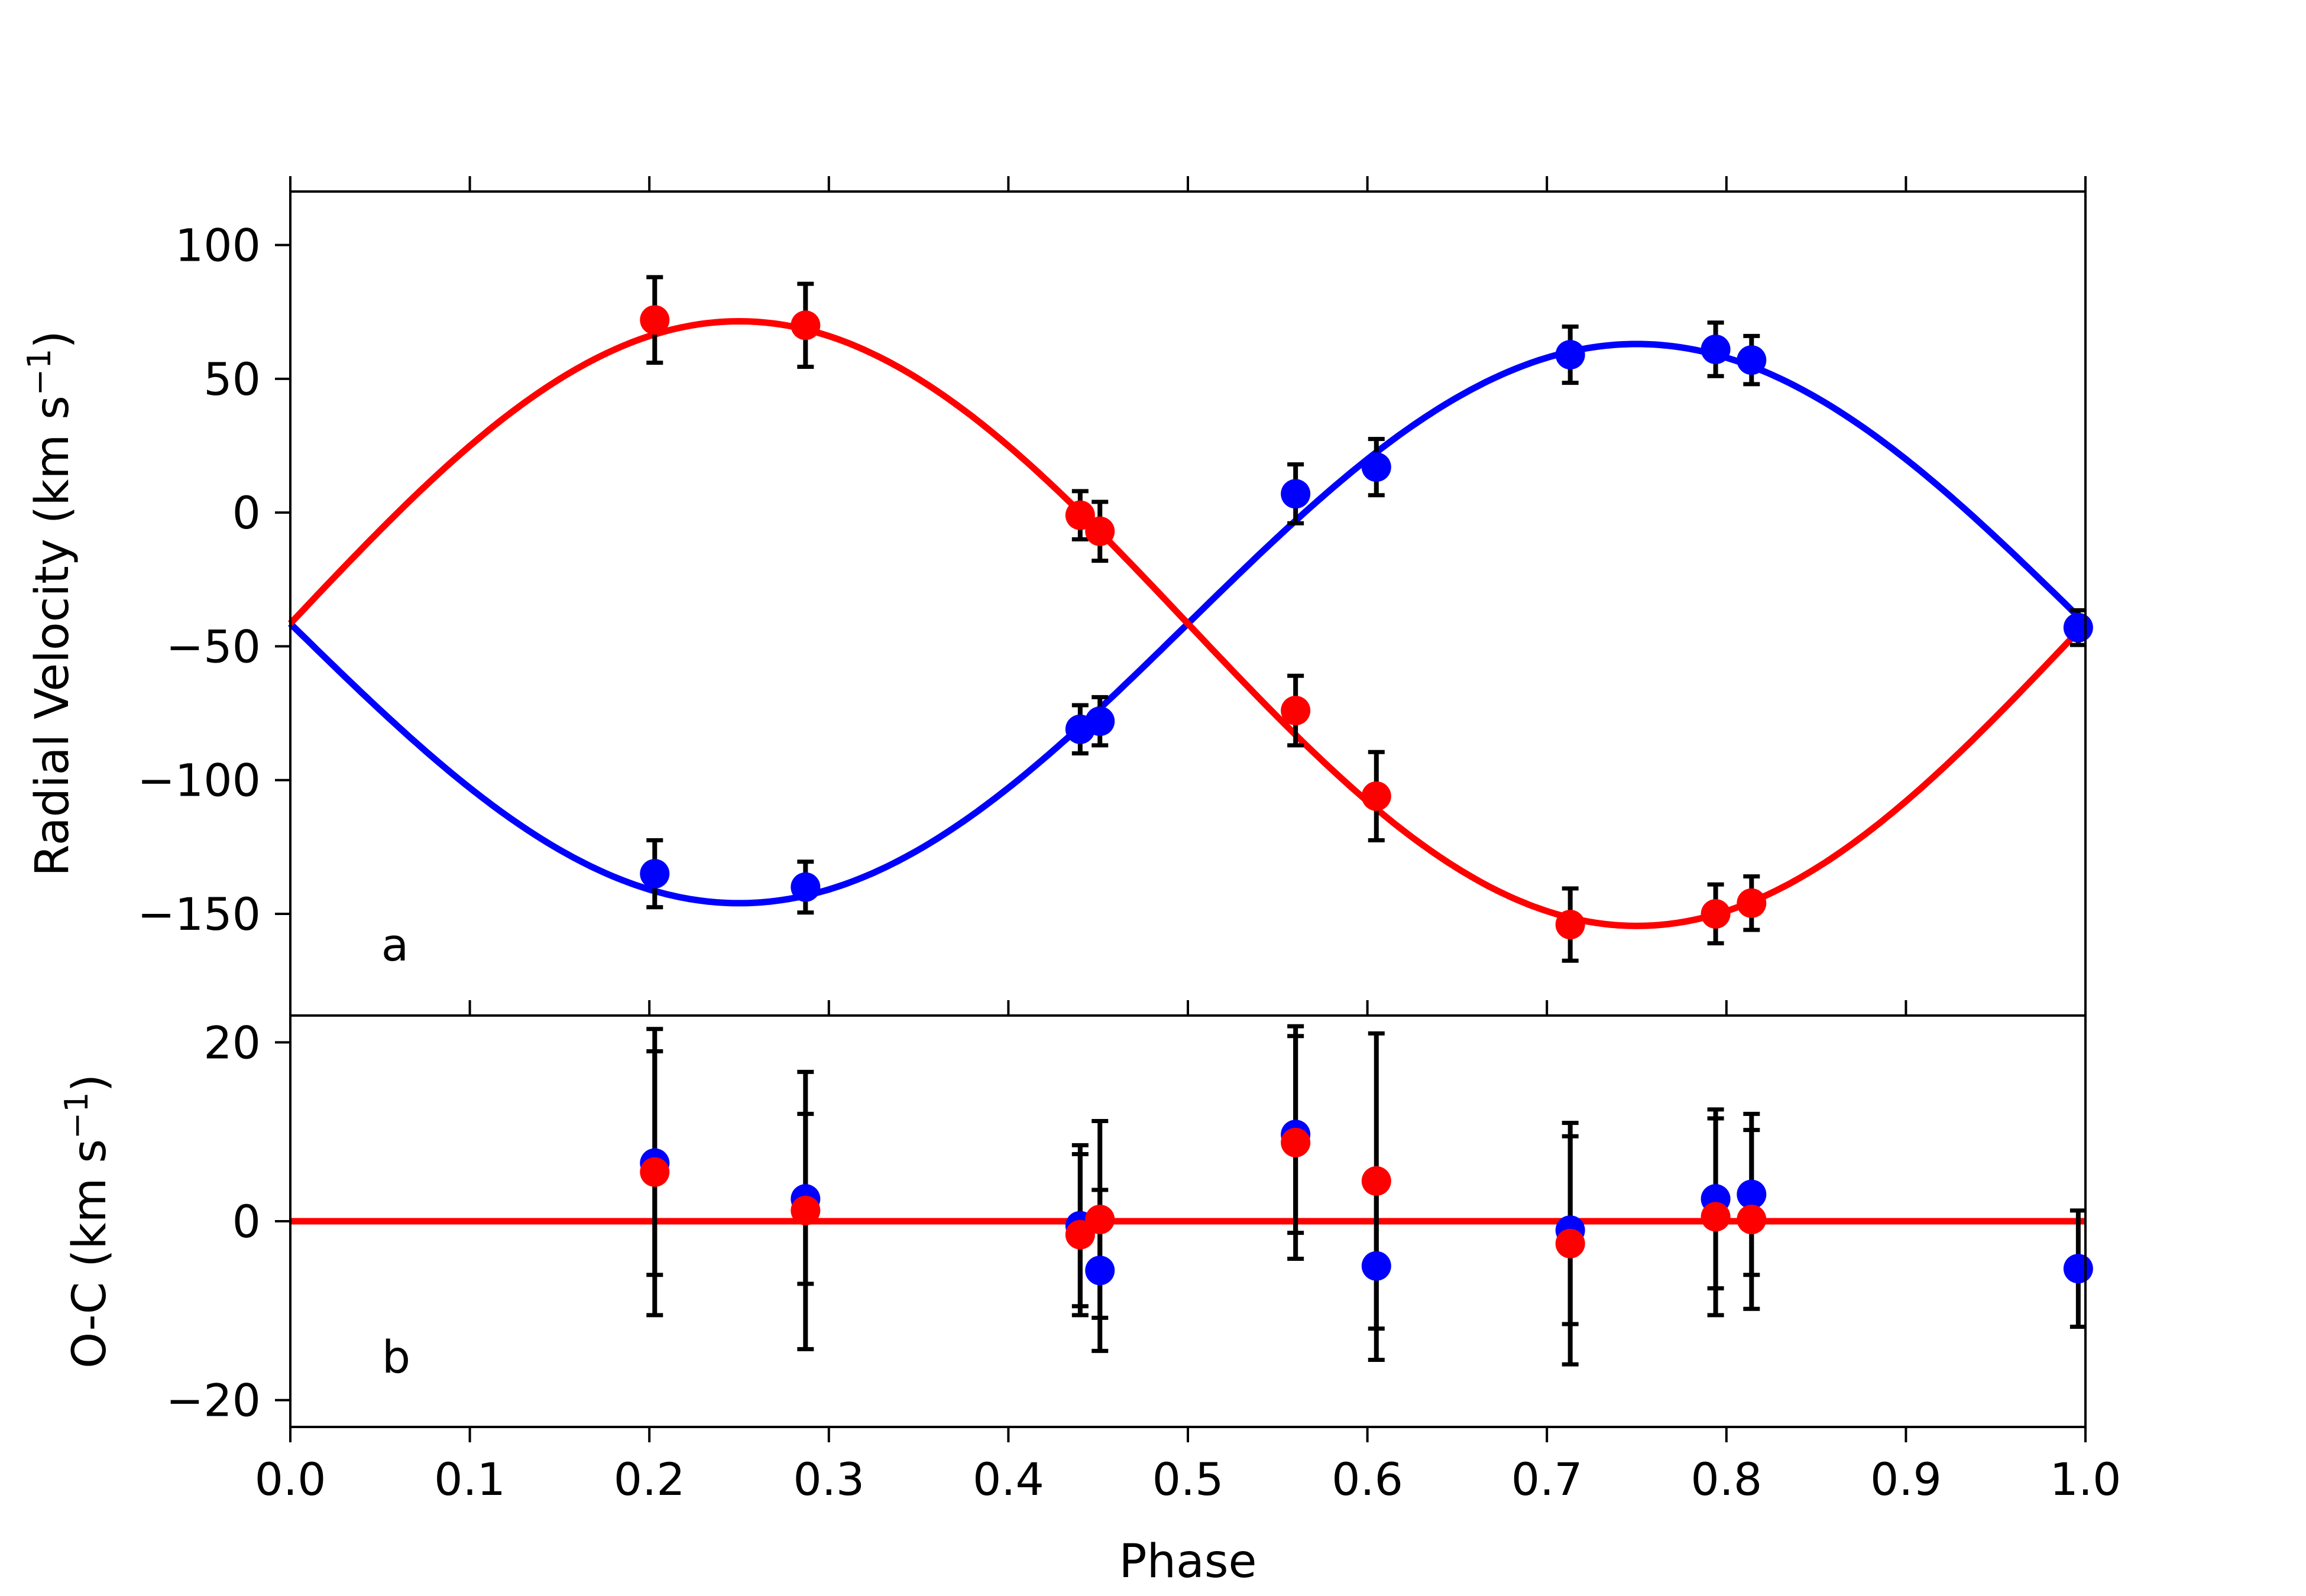  What do you see at coordinates (396, 1357) in the screenshot?
I see `panel-b-letter: b` at bounding box center [396, 1357].